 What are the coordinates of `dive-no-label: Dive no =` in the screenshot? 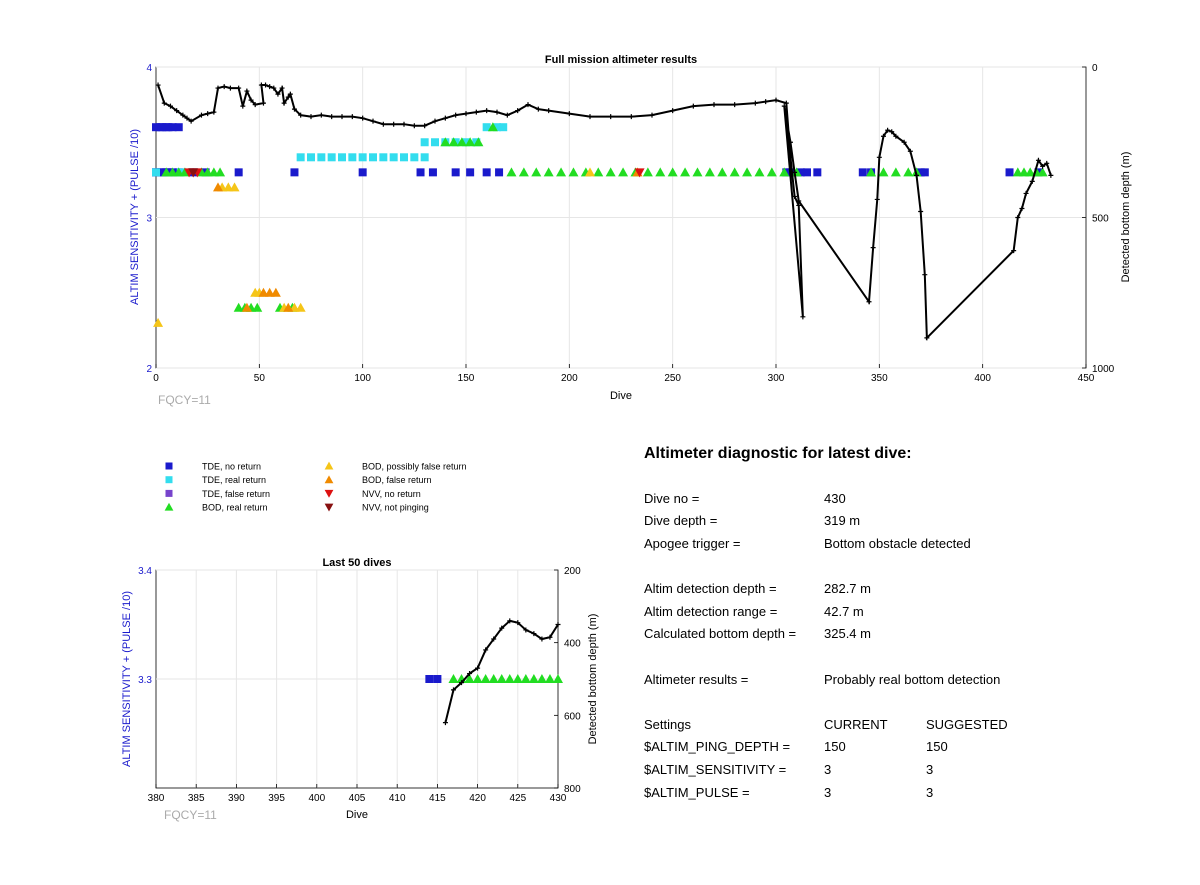 It's located at (672, 498).